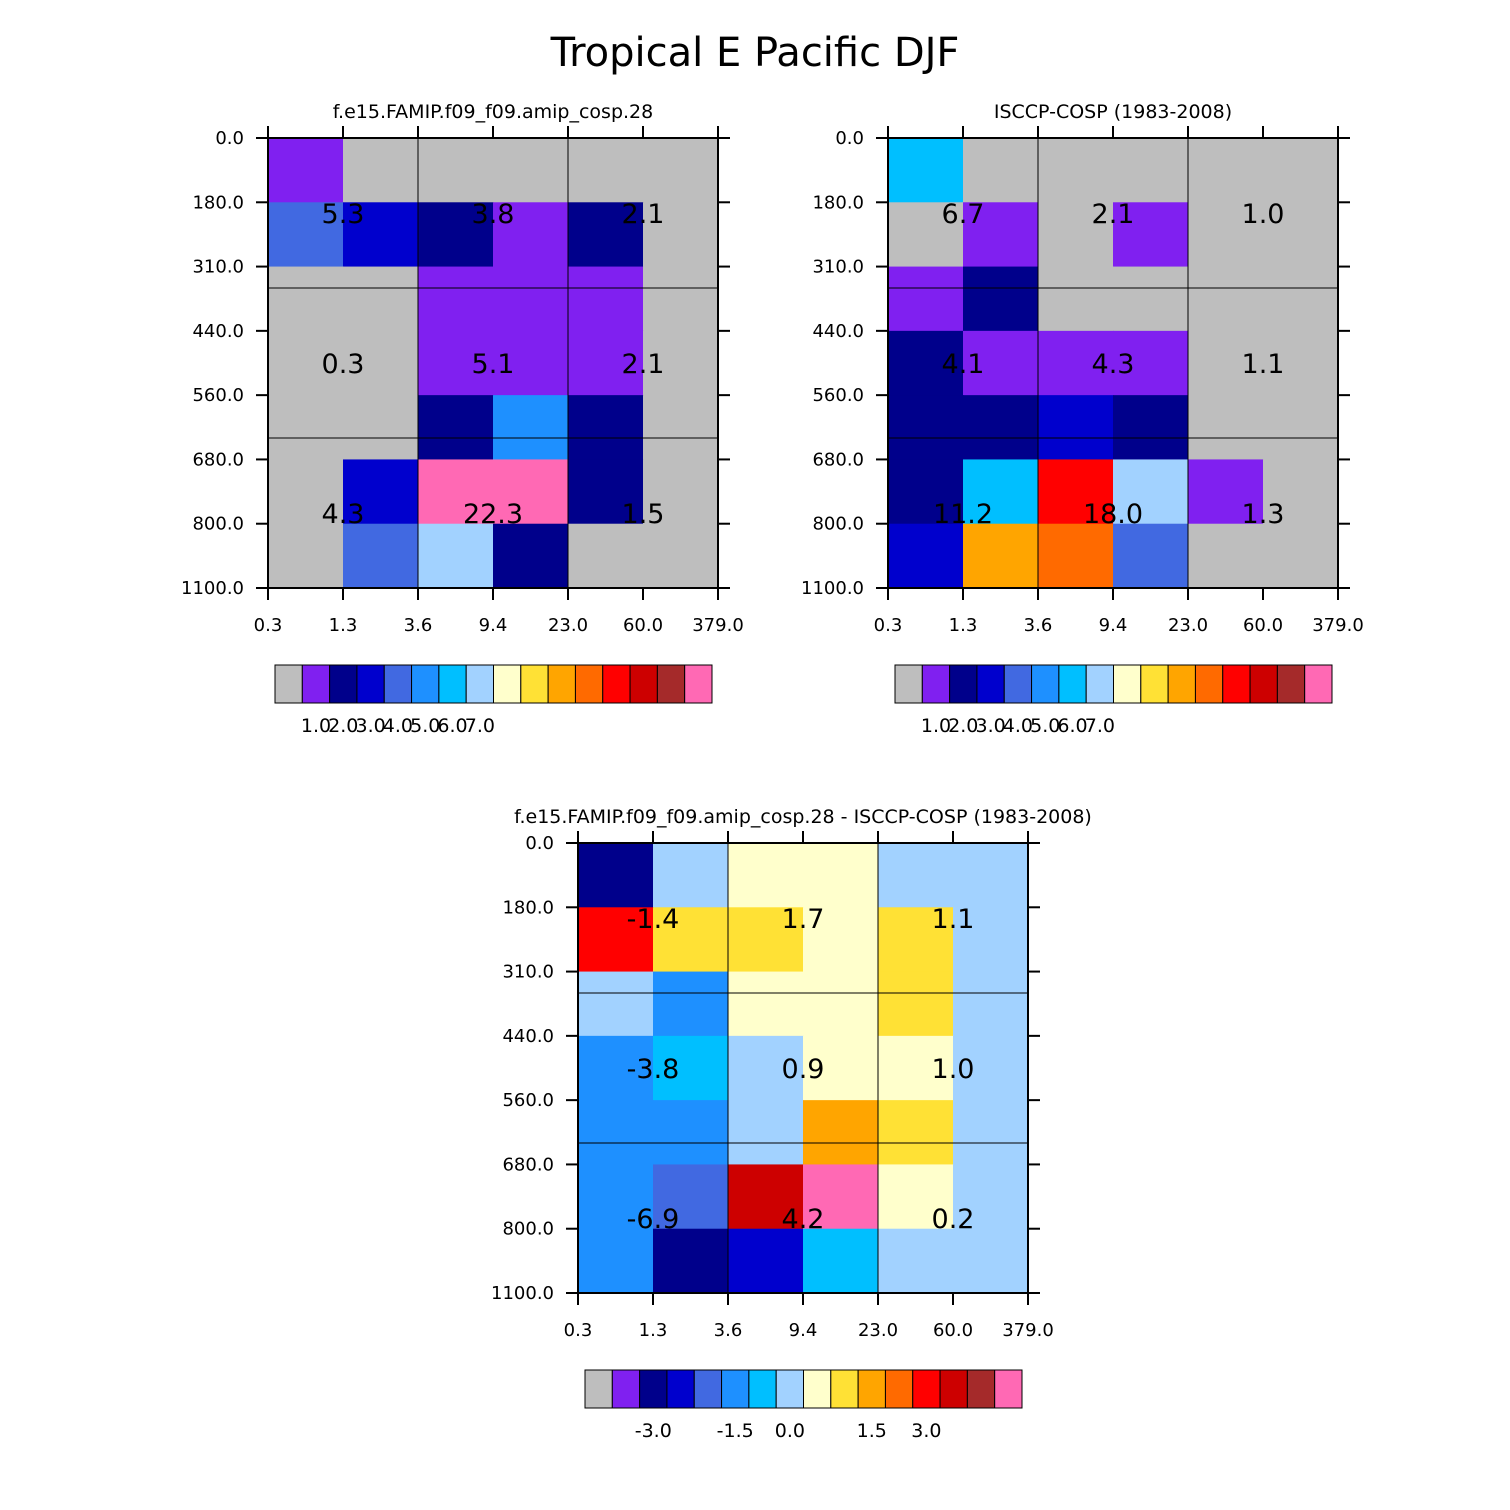  Describe the element at coordinates (872, 1431) in the screenshot. I see `colorbar-tick-label: 1.5` at that location.